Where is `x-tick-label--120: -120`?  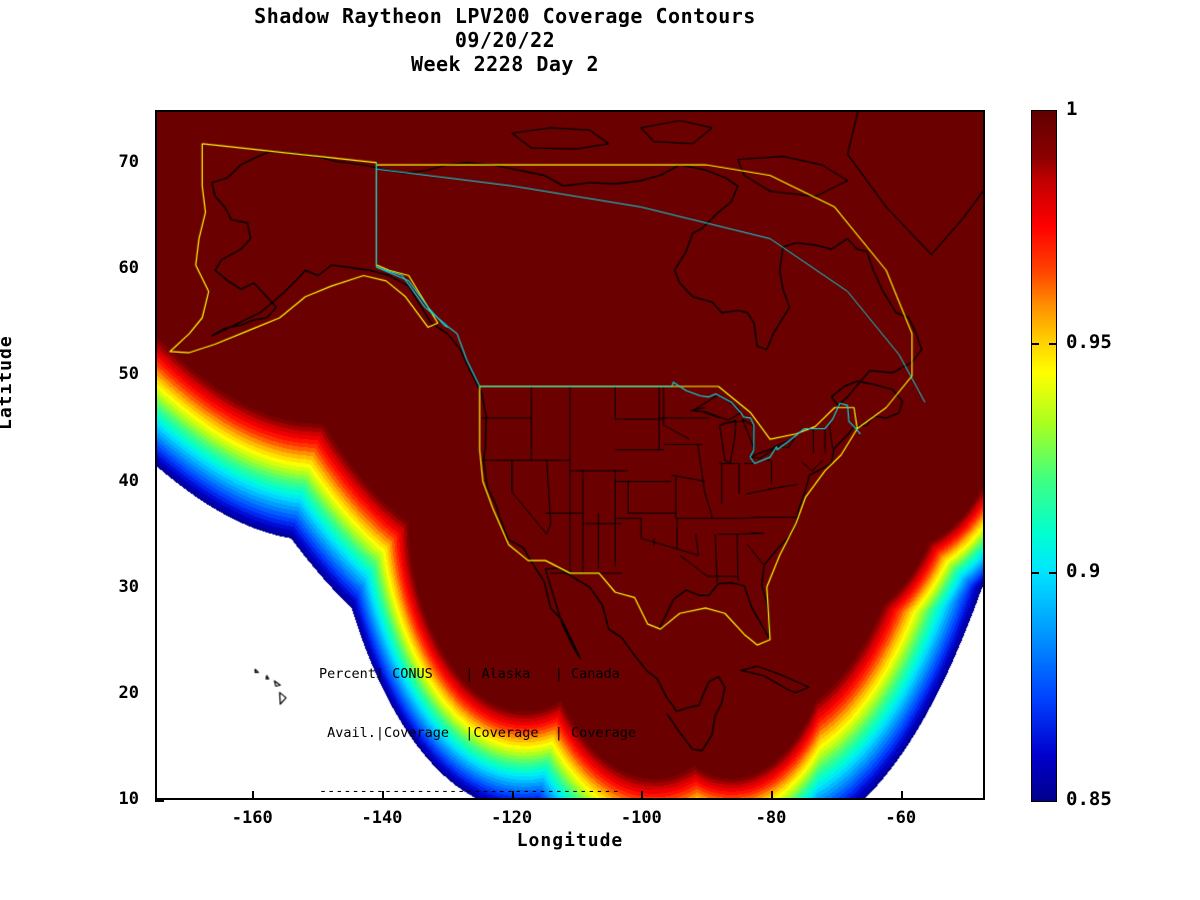
x-tick-label--120: -120 is located at coordinates (512, 818).